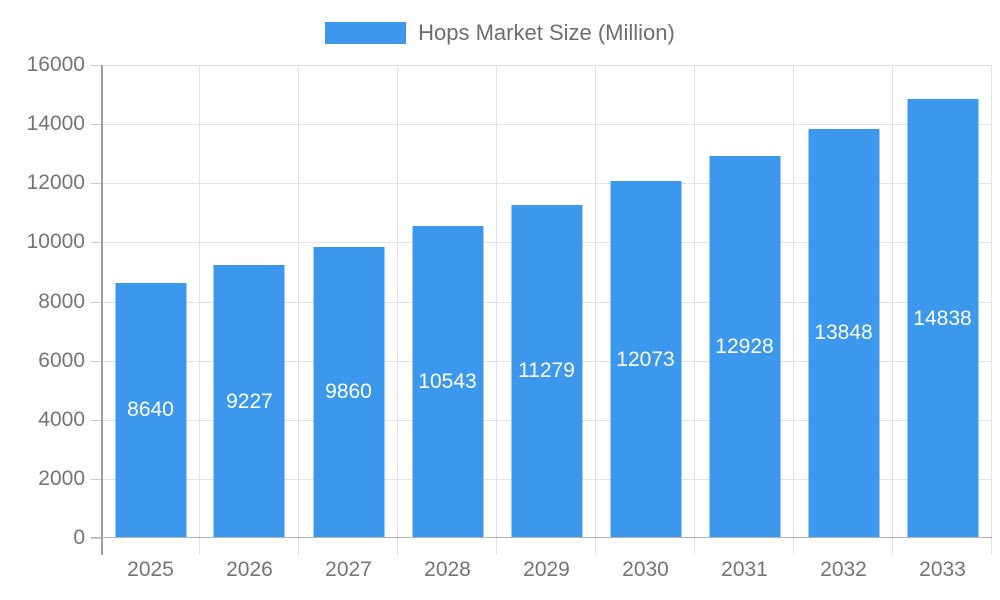 Image resolution: width=1000 pixels, height=600 pixels. I want to click on y-axis-label: 0, so click(79, 537).